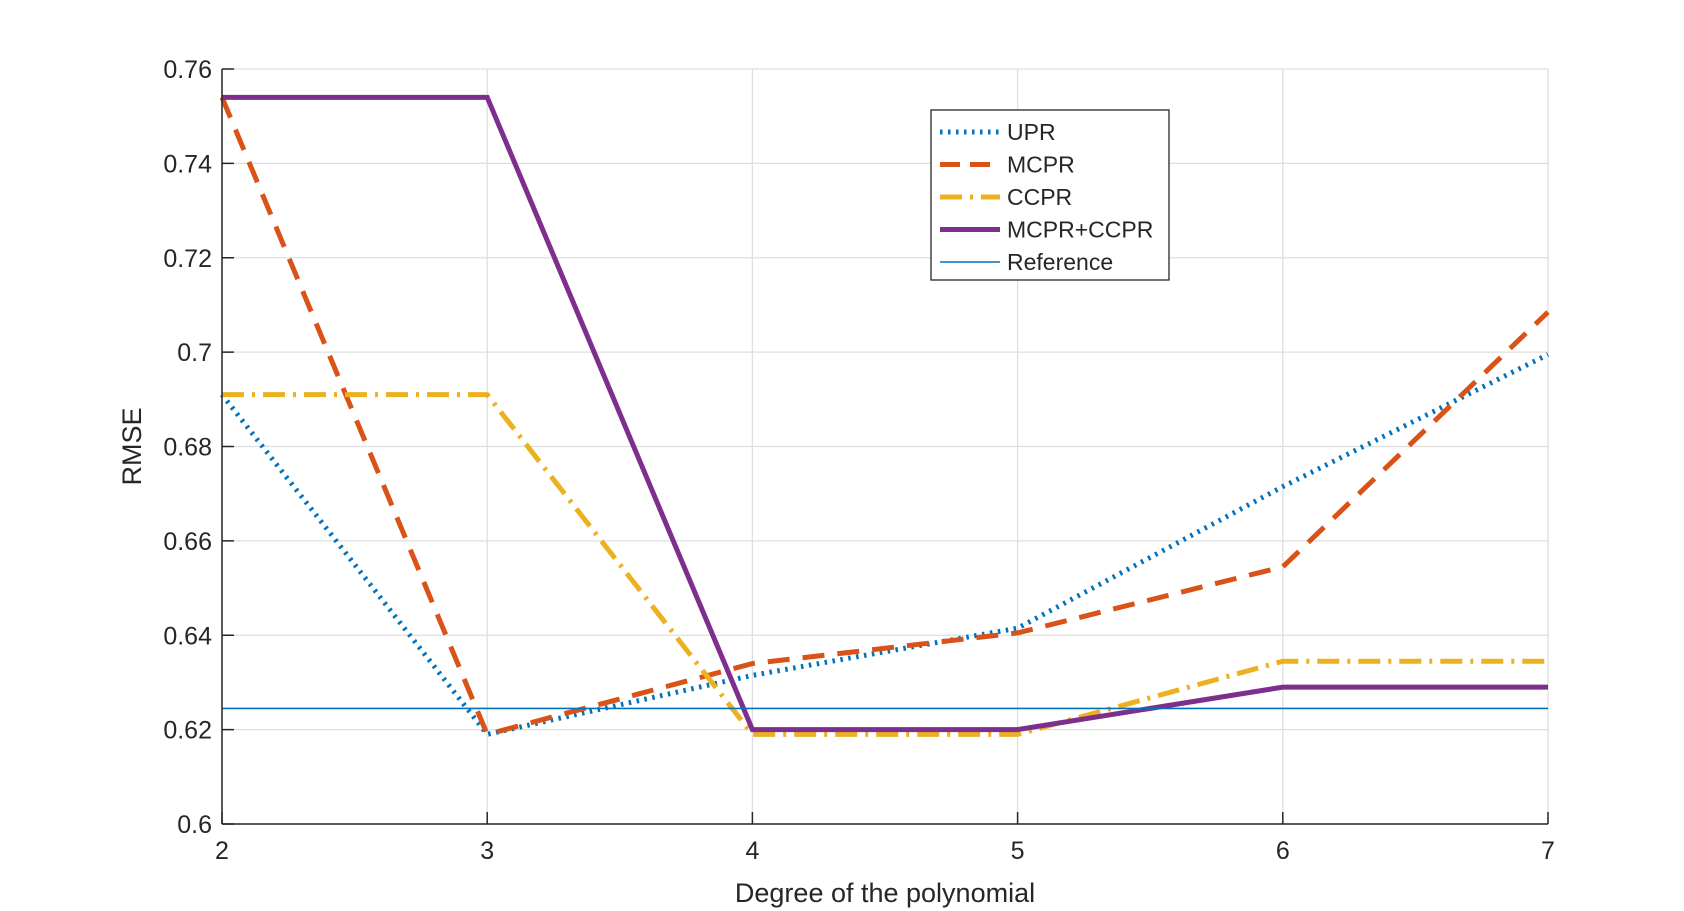 This screenshot has height=911, width=1684. Describe the element at coordinates (187, 70) in the screenshot. I see `y-tick-label: 0.76` at that location.